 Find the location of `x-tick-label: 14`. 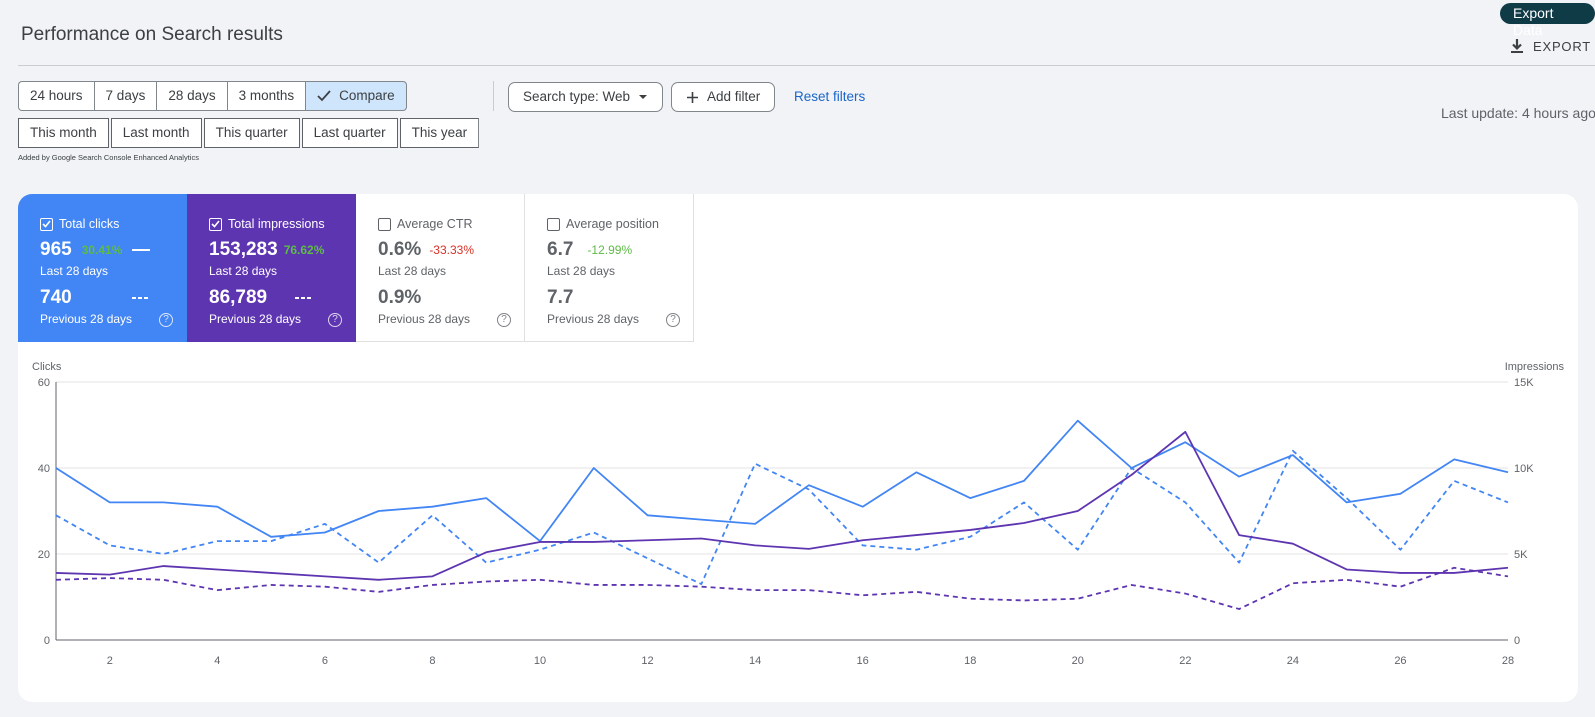

x-tick-label: 14 is located at coordinates (755, 661).